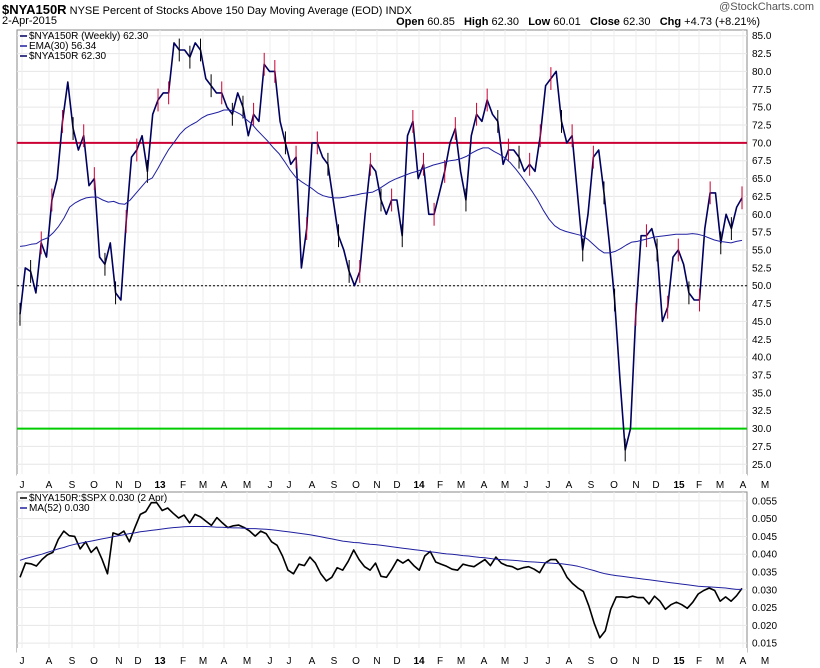 Image resolution: width=820 pixels, height=668 pixels. Describe the element at coordinates (764, 519) in the screenshot. I see `y-tick-label: 0.050` at that location.